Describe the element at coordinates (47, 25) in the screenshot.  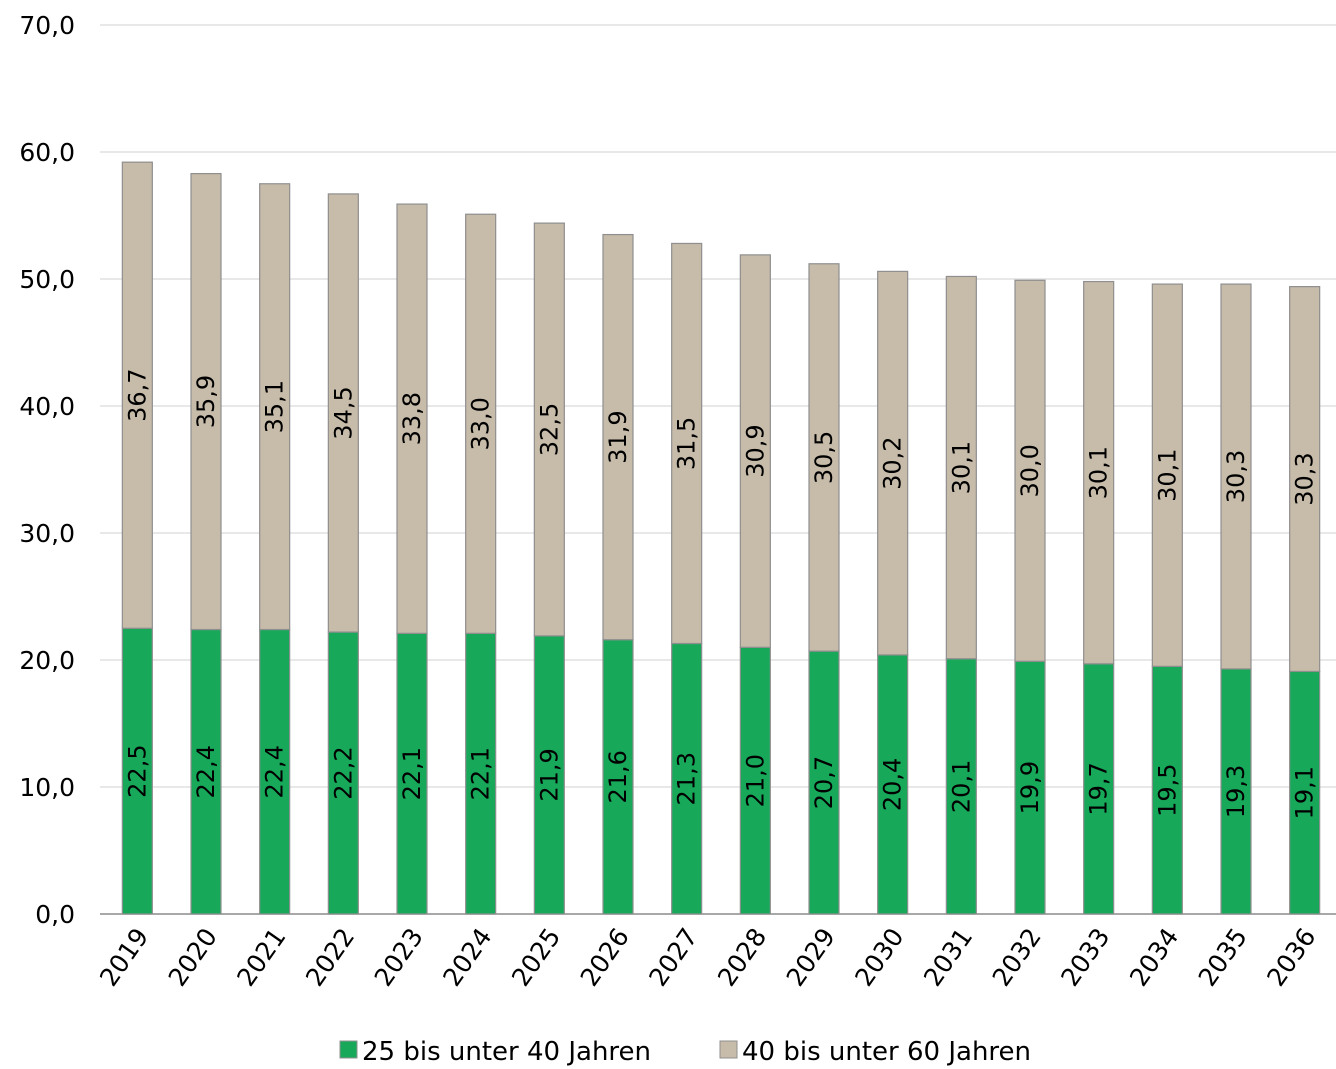
I see `y-tick-label: 70,0` at that location.